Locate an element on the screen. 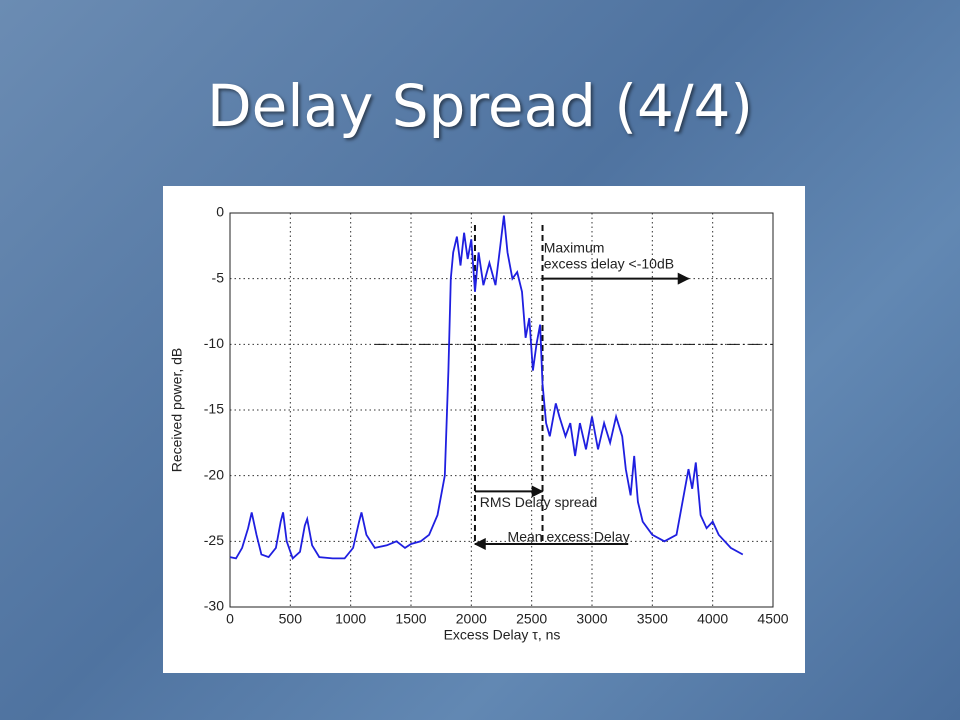 This screenshot has height=720, width=960. x-tick-label: 2000 is located at coordinates (471, 619).